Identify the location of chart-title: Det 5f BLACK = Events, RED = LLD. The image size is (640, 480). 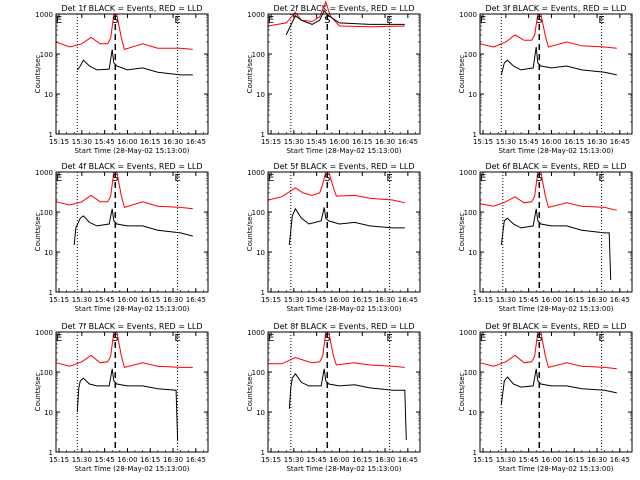
(343, 166).